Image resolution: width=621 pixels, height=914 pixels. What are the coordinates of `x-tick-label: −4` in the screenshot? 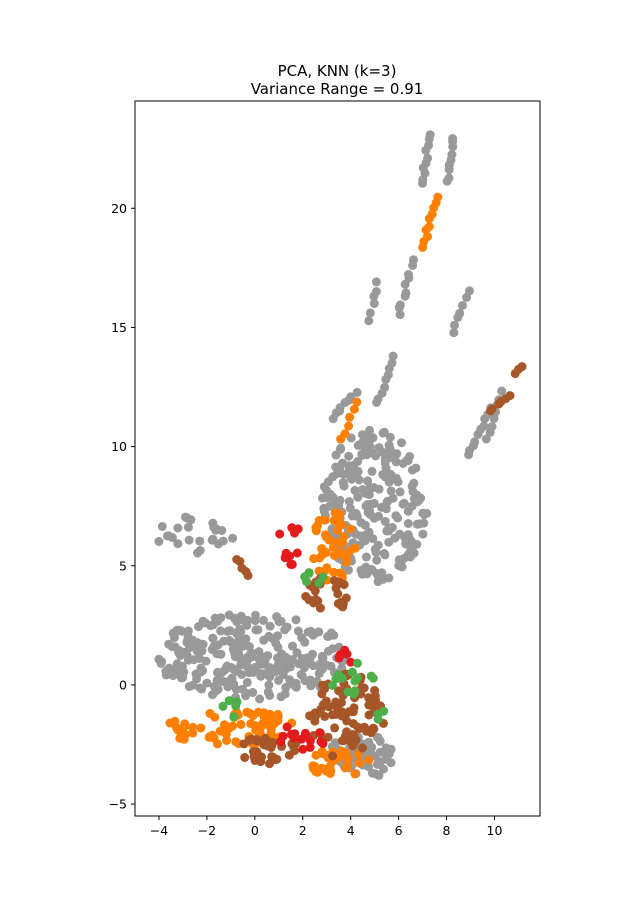 It's located at (159, 830).